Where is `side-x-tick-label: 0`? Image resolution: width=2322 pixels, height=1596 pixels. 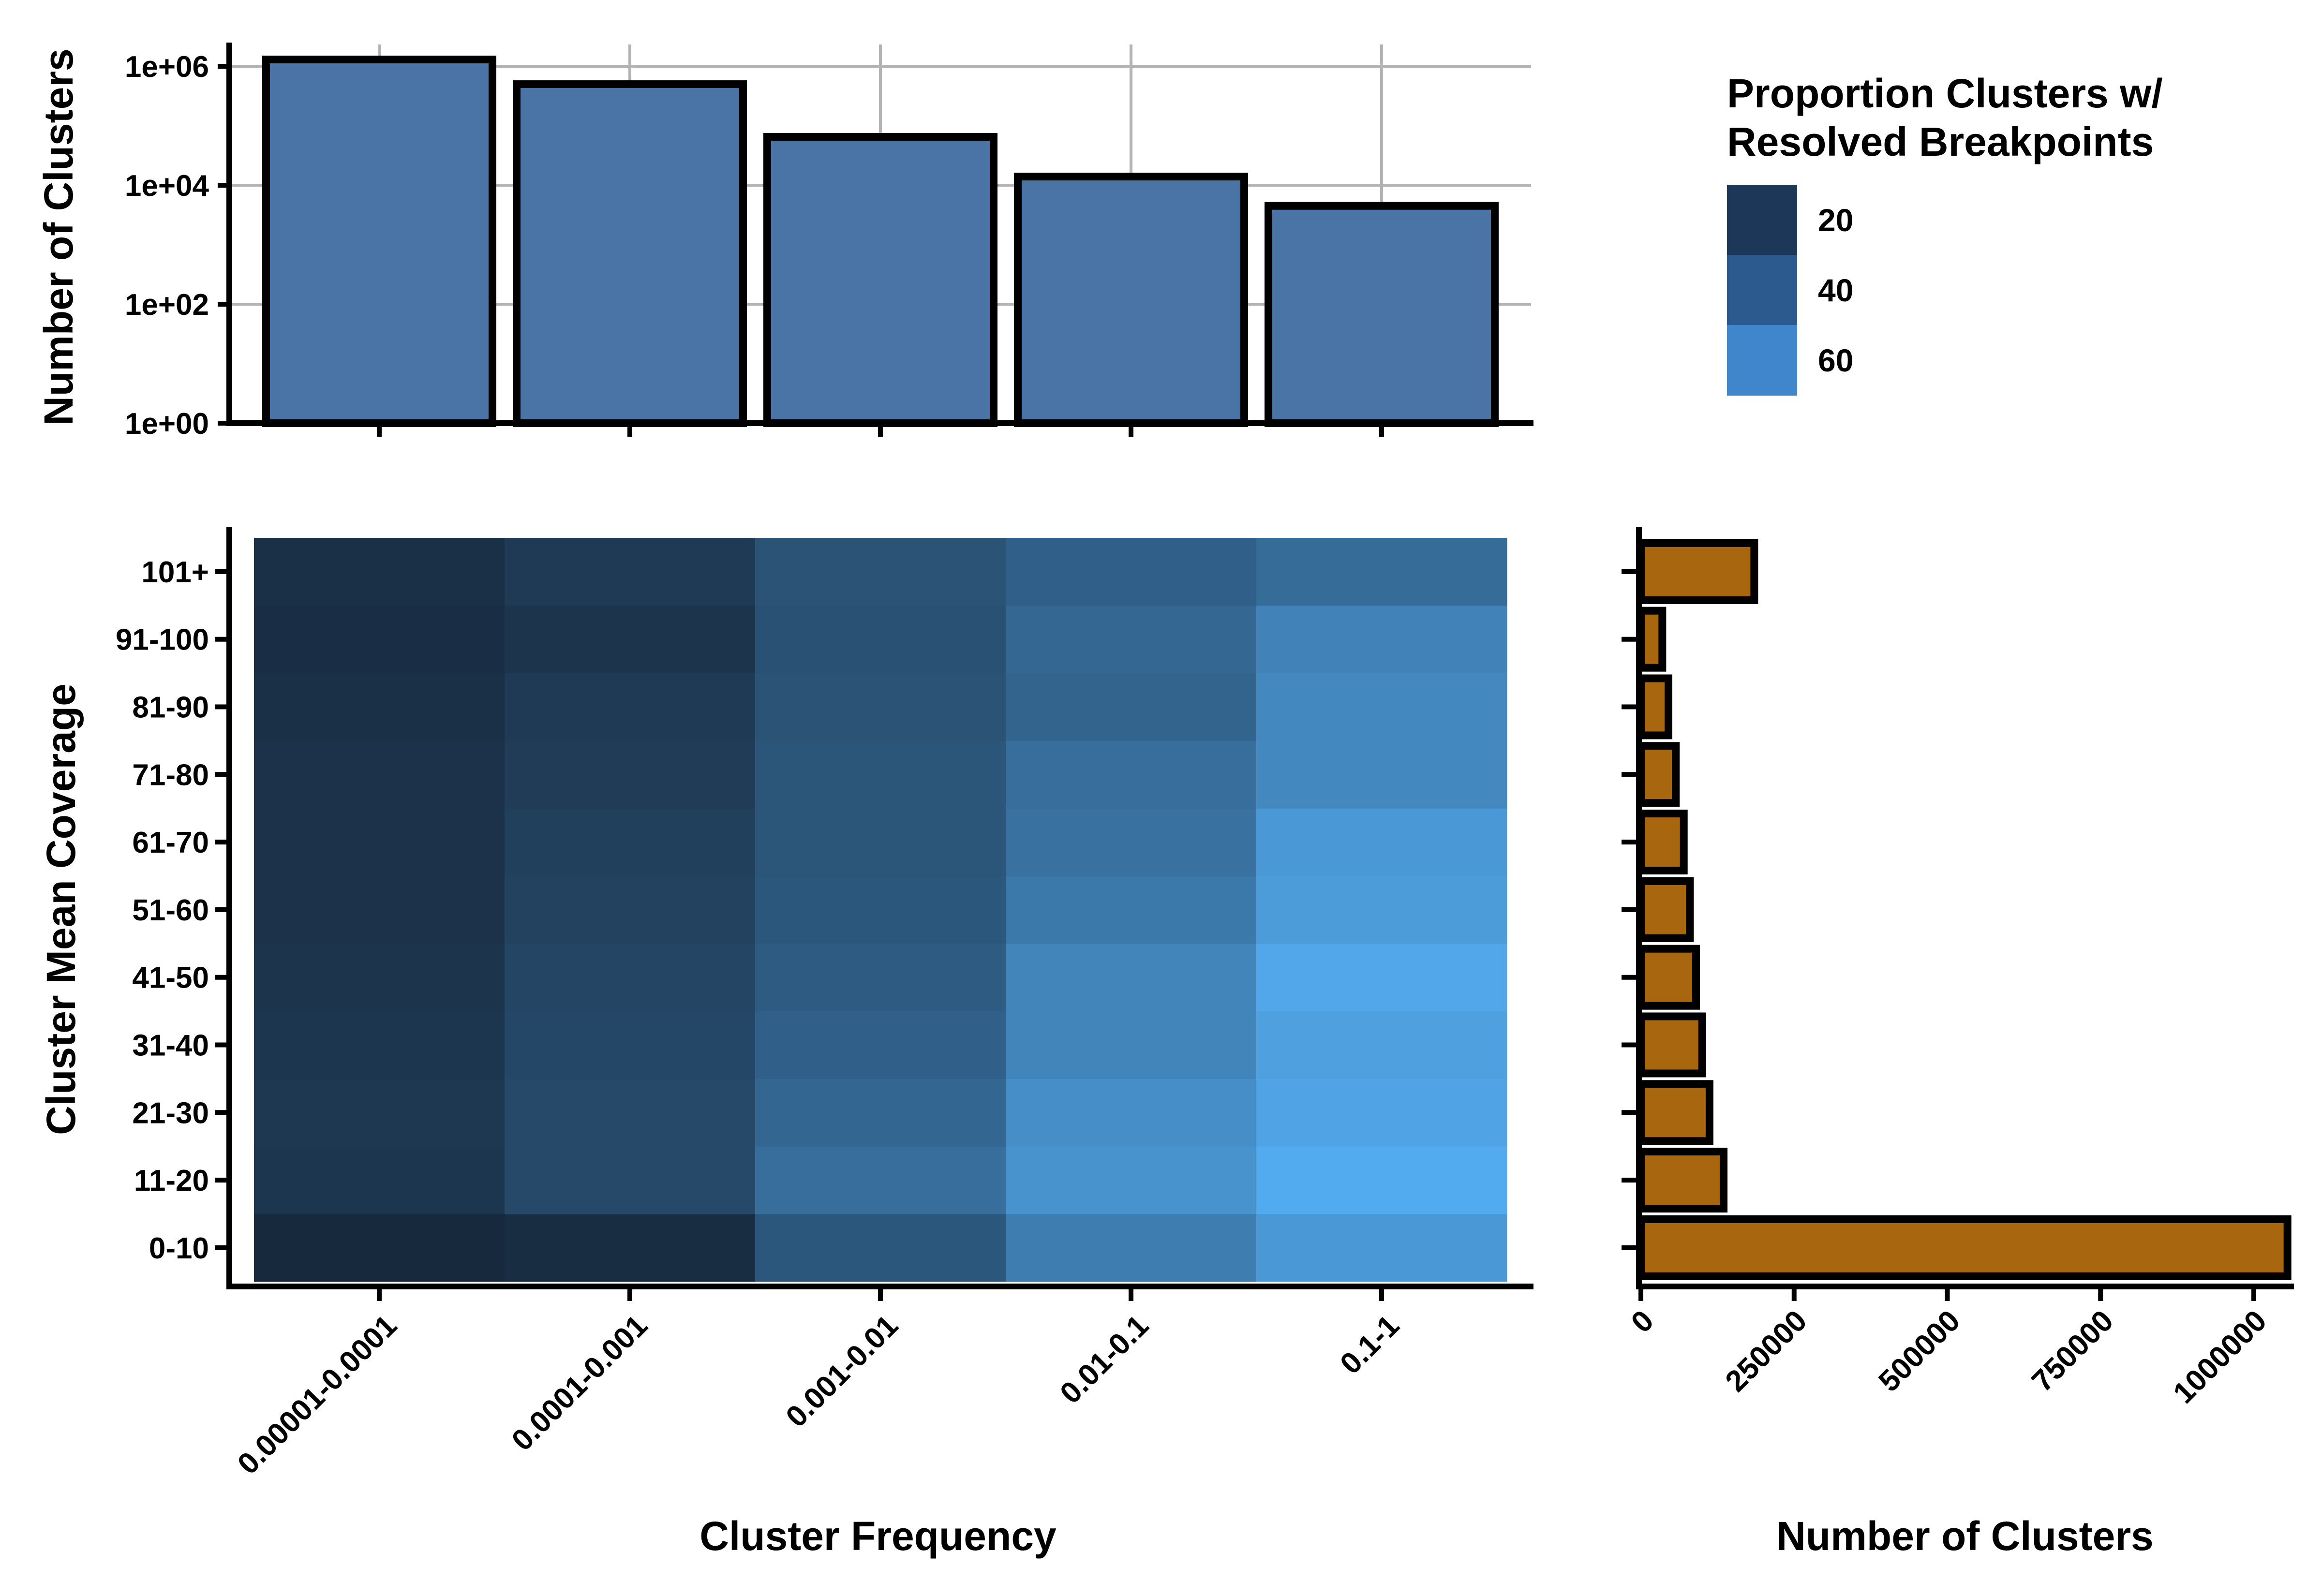
side-x-tick-label: 0 is located at coordinates (1642, 1321).